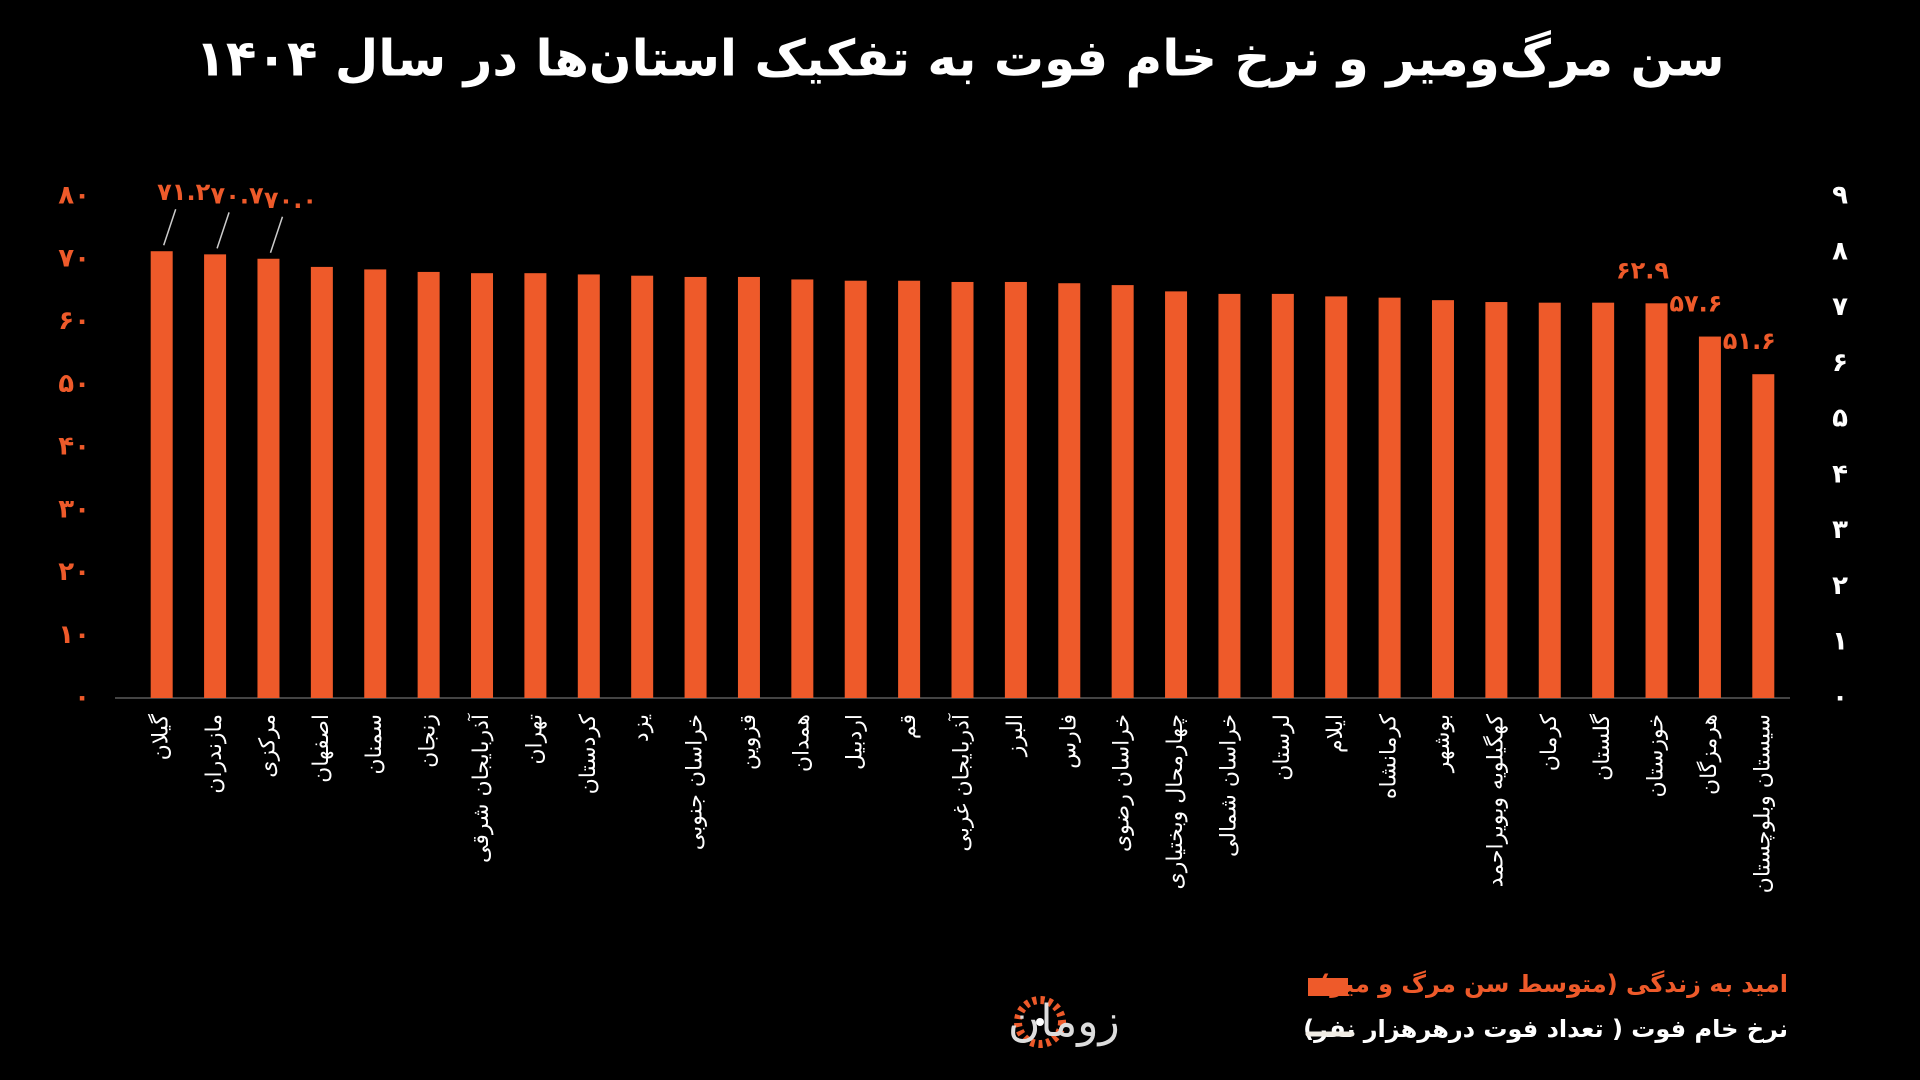 The height and width of the screenshot is (1080, 1920). I want to click on y-tick-label: ۸۰, so click(74, 196).